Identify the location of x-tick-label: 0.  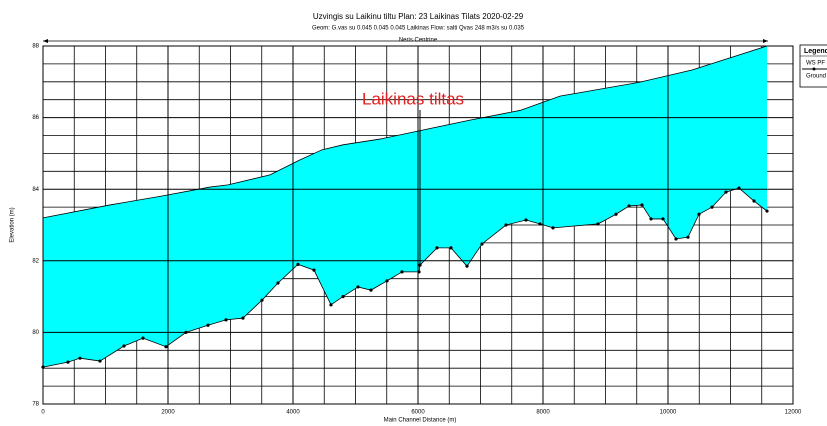
(43, 413).